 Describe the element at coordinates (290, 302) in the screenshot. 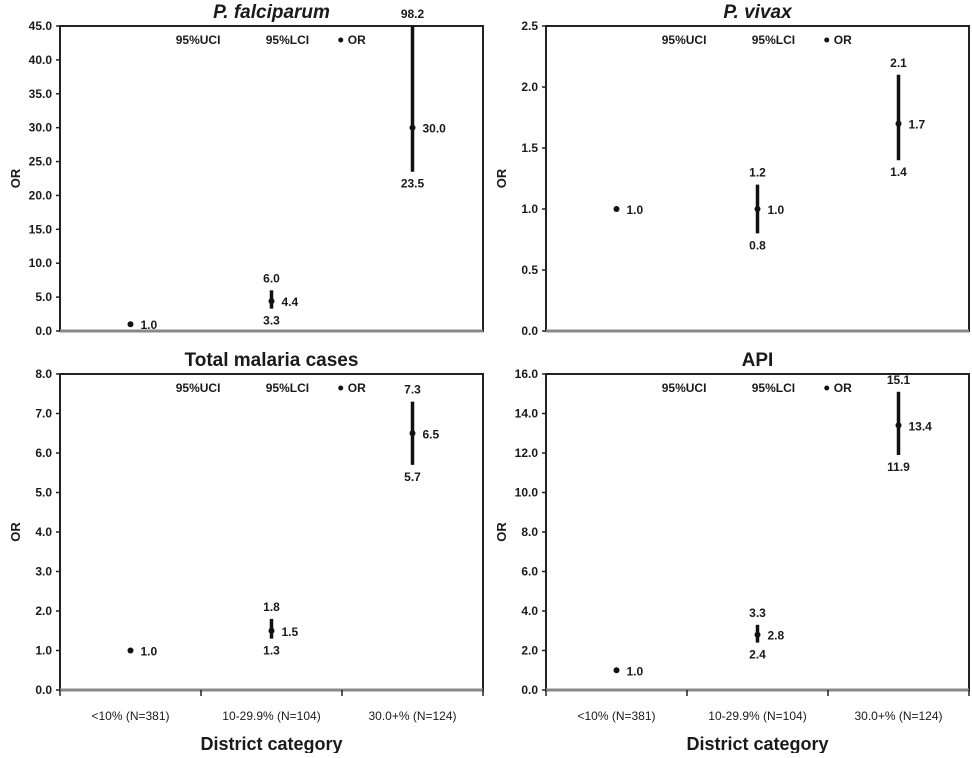

I see `or-label: 4.4` at that location.